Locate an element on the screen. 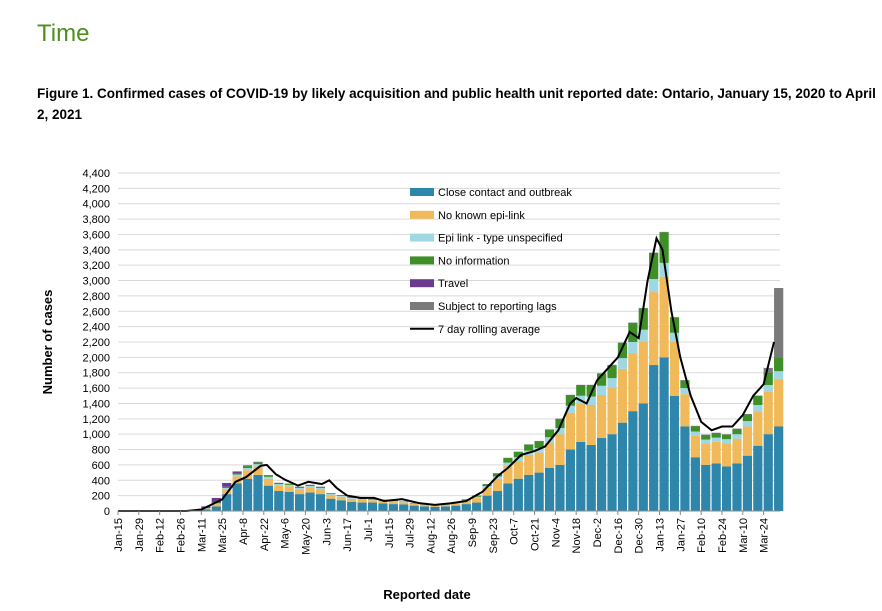 Image resolution: width=882 pixels, height=611 pixels. y-tick-label: 3,000 is located at coordinates (96, 282).